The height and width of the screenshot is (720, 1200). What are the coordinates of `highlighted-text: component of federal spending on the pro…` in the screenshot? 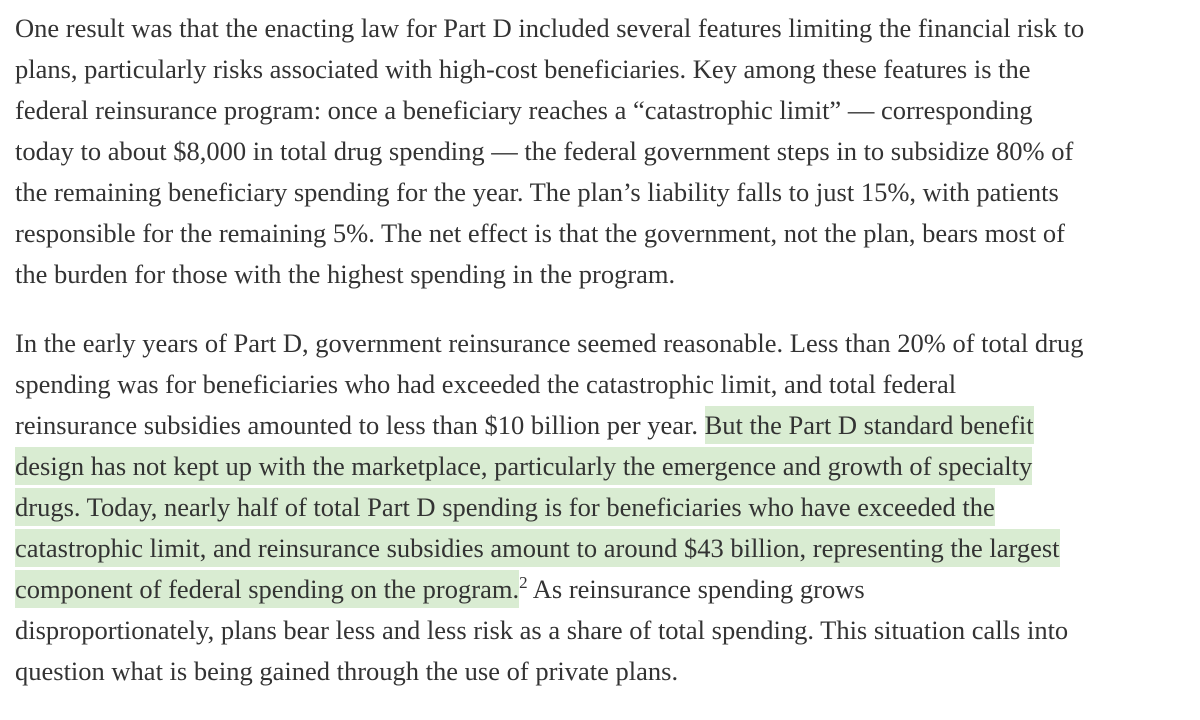 It's located at (267, 589).